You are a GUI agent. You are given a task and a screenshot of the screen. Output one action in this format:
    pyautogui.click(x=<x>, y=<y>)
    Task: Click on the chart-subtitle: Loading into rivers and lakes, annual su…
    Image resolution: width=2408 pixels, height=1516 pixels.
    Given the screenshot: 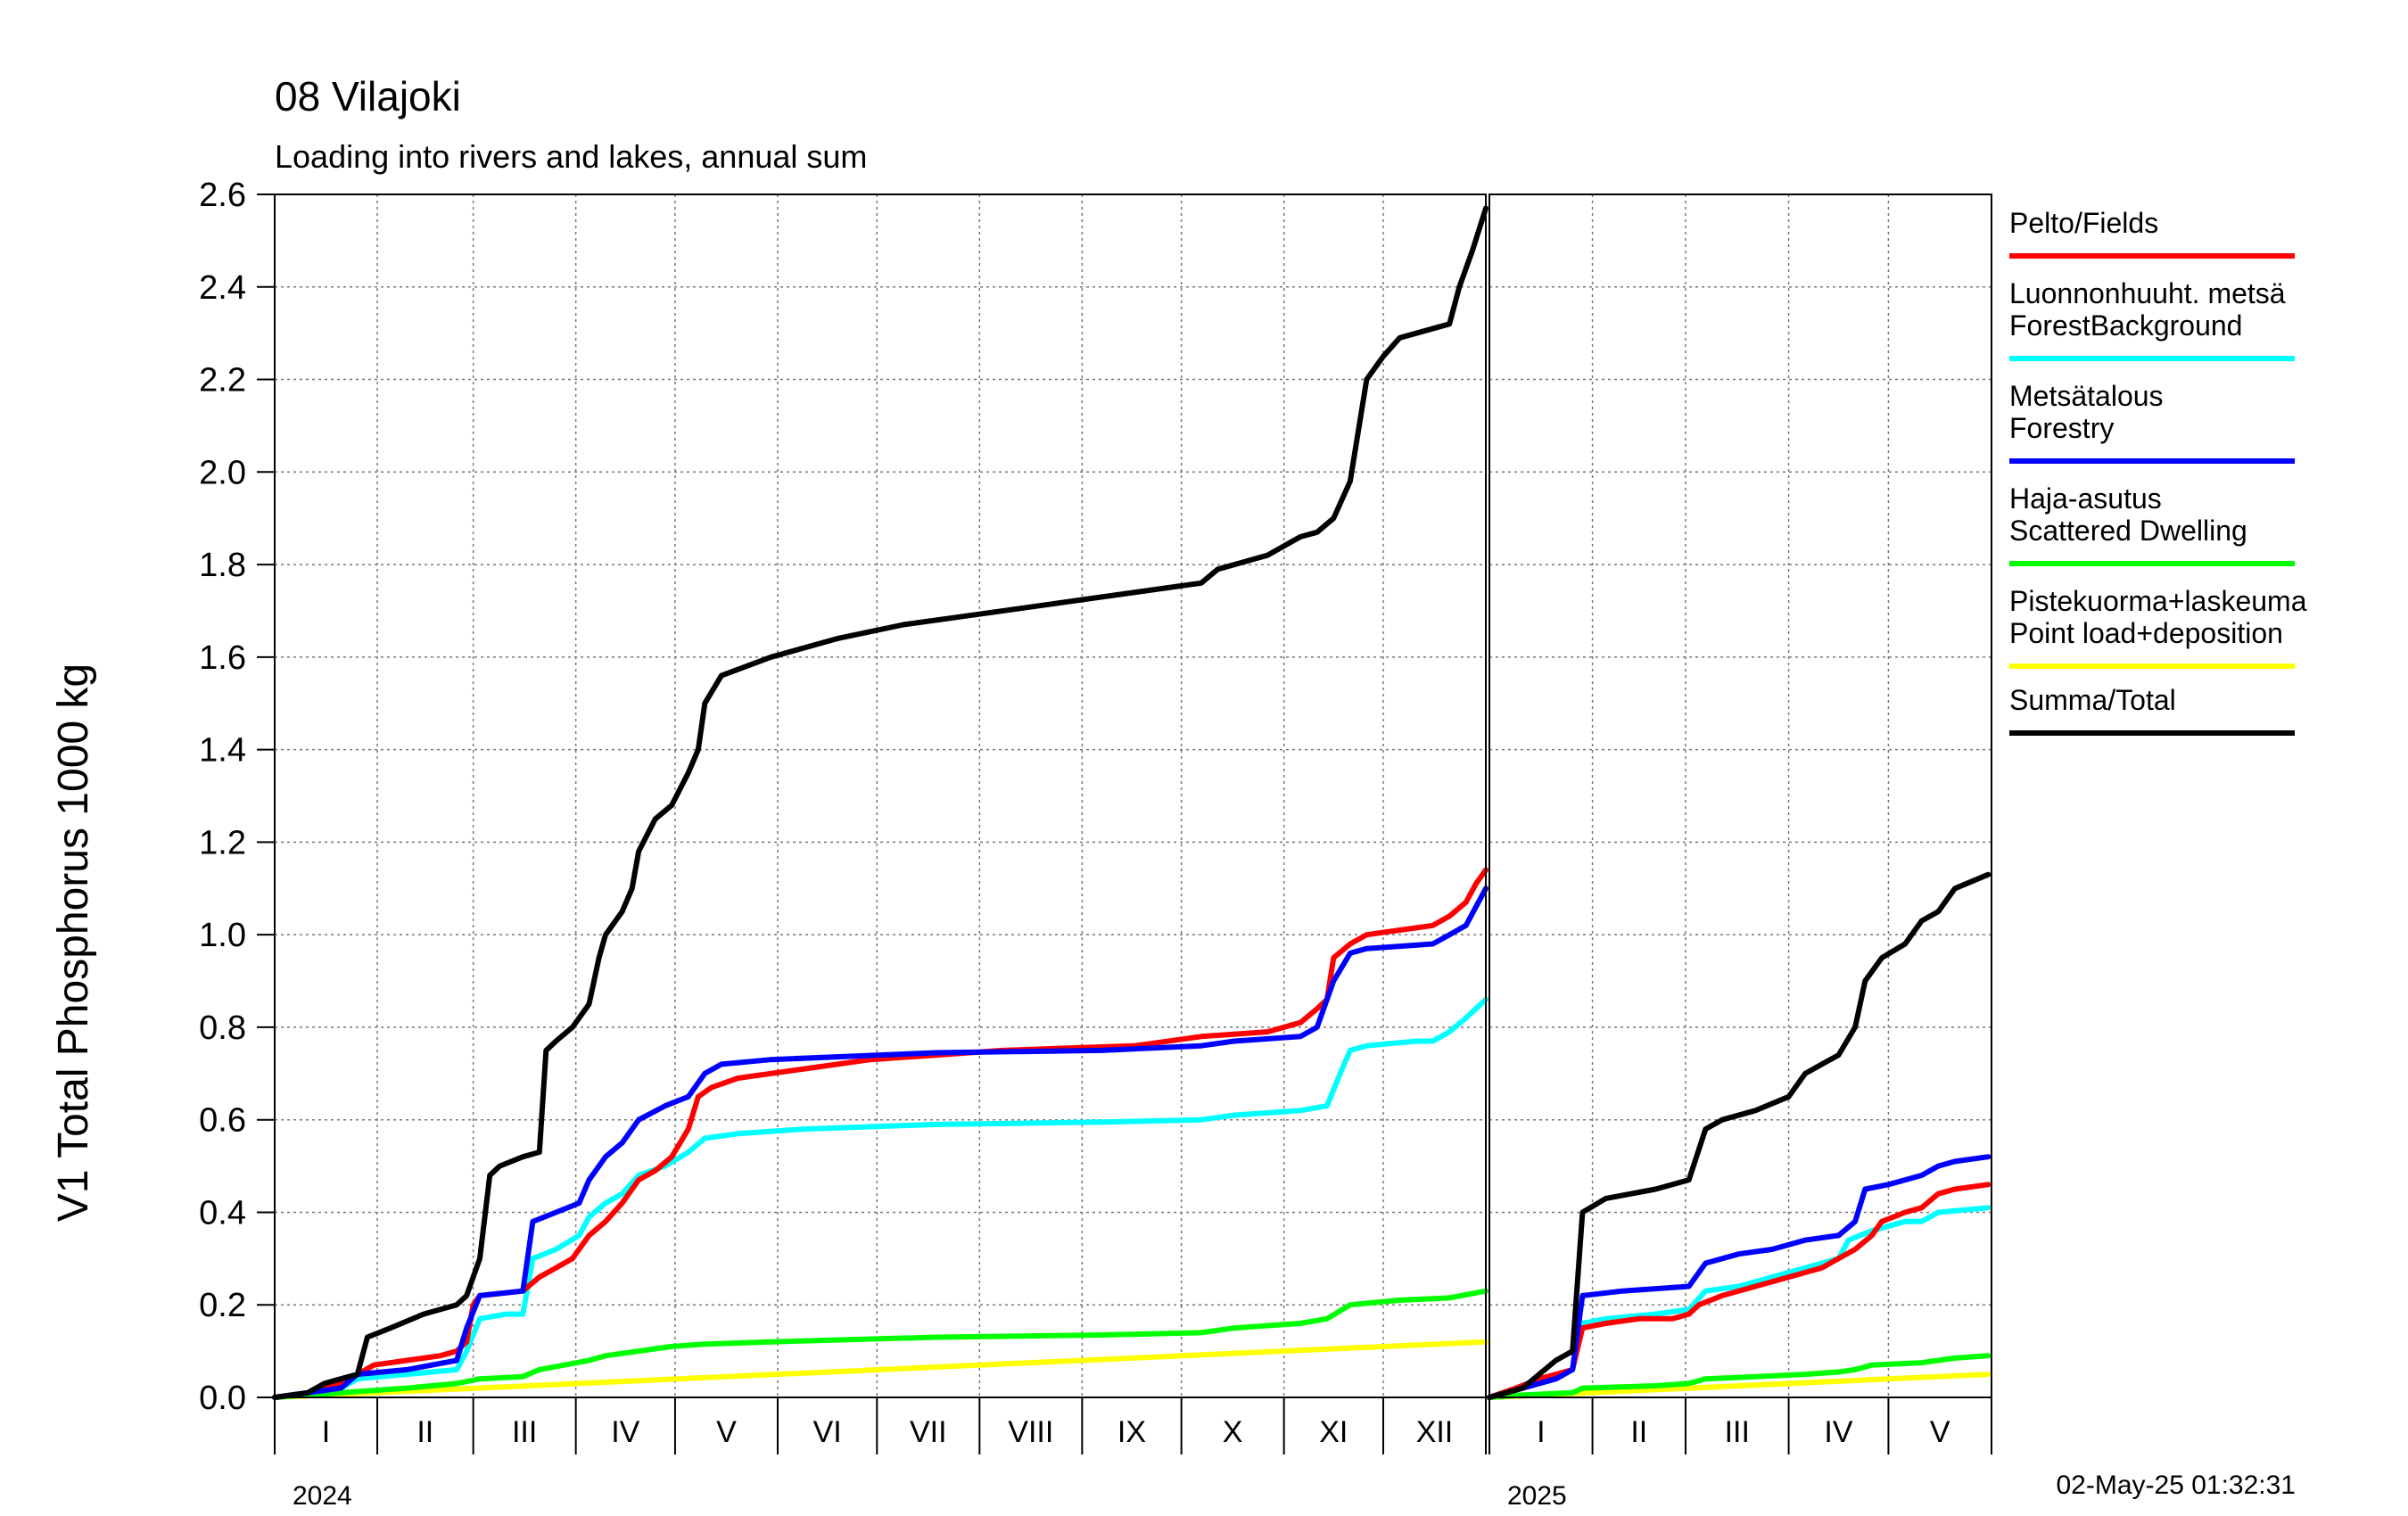 What is the action you would take?
    pyautogui.click(x=571, y=156)
    